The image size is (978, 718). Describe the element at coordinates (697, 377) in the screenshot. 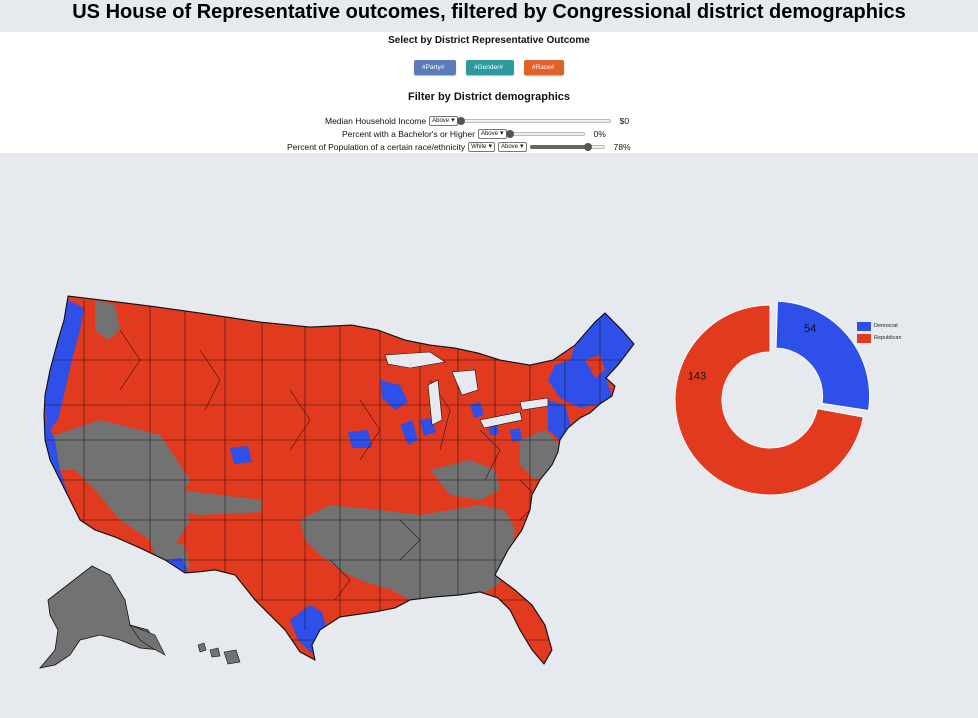

I see `donut-label-republican: 143` at that location.